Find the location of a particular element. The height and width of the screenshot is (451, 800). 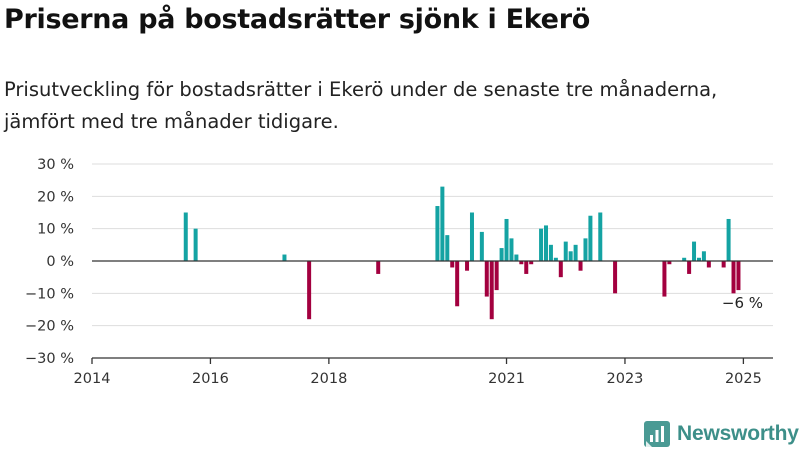

last-value-annotation: −6 % is located at coordinates (742, 303).